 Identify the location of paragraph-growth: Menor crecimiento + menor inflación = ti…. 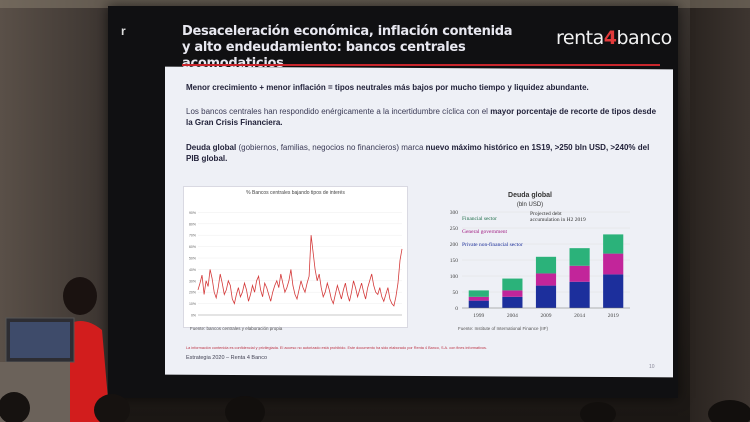
(421, 87).